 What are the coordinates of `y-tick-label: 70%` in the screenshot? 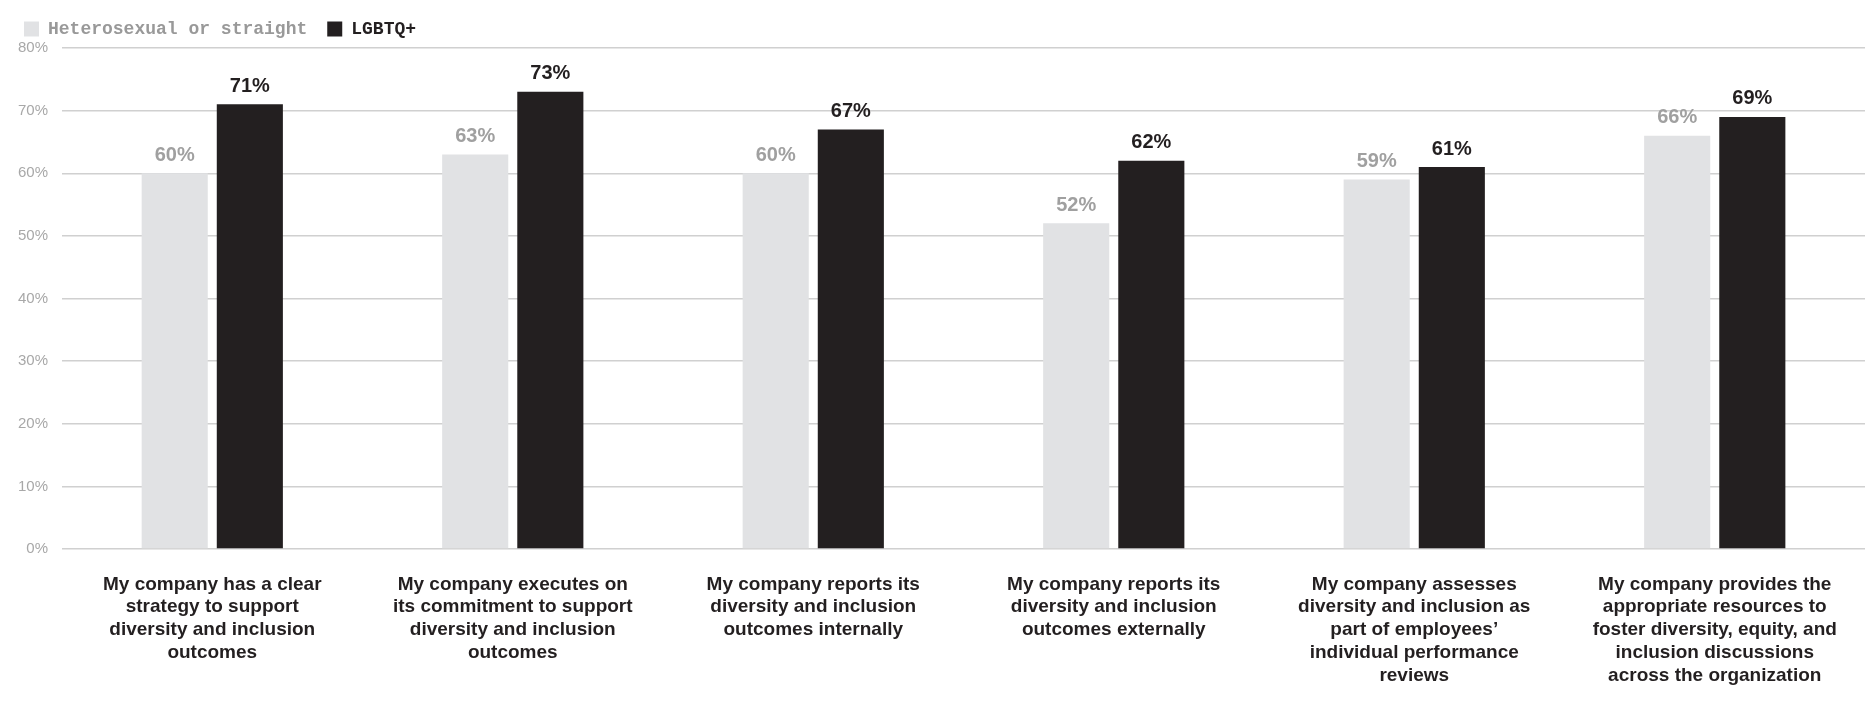 It's located at (33, 109).